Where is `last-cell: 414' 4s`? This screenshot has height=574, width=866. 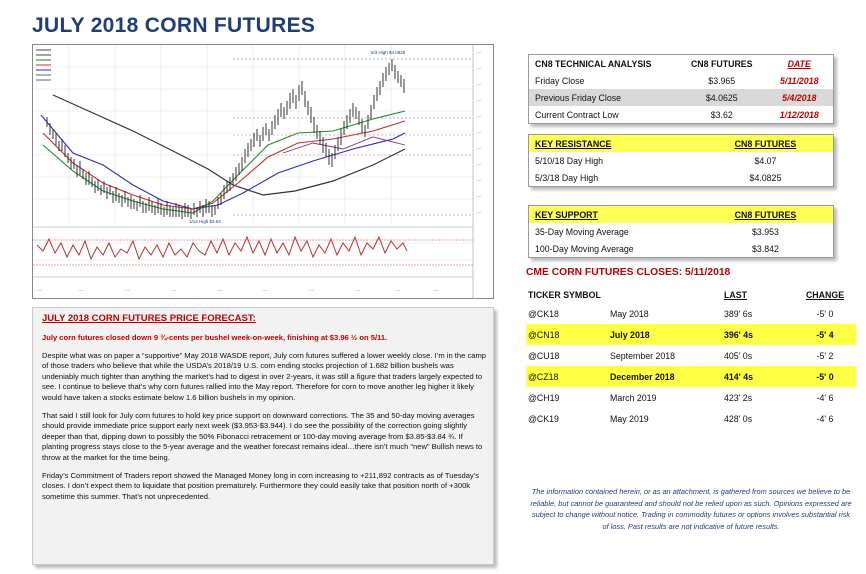 last-cell: 414' 4s is located at coordinates (738, 376).